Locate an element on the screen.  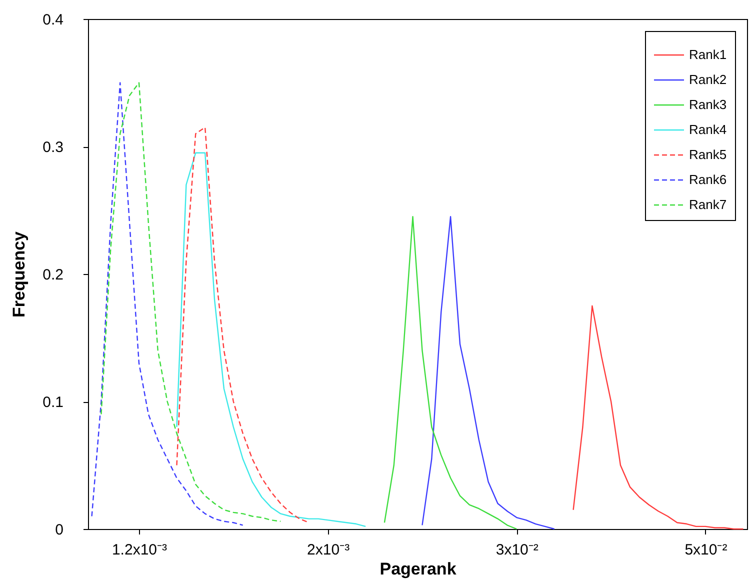
x-tick-label: 5x10⁻² is located at coordinates (706, 550).